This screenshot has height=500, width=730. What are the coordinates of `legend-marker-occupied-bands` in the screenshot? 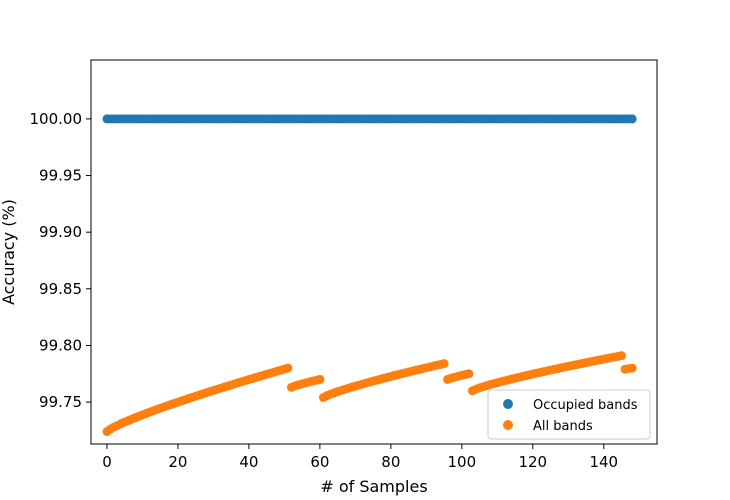 It's located at (508, 404).